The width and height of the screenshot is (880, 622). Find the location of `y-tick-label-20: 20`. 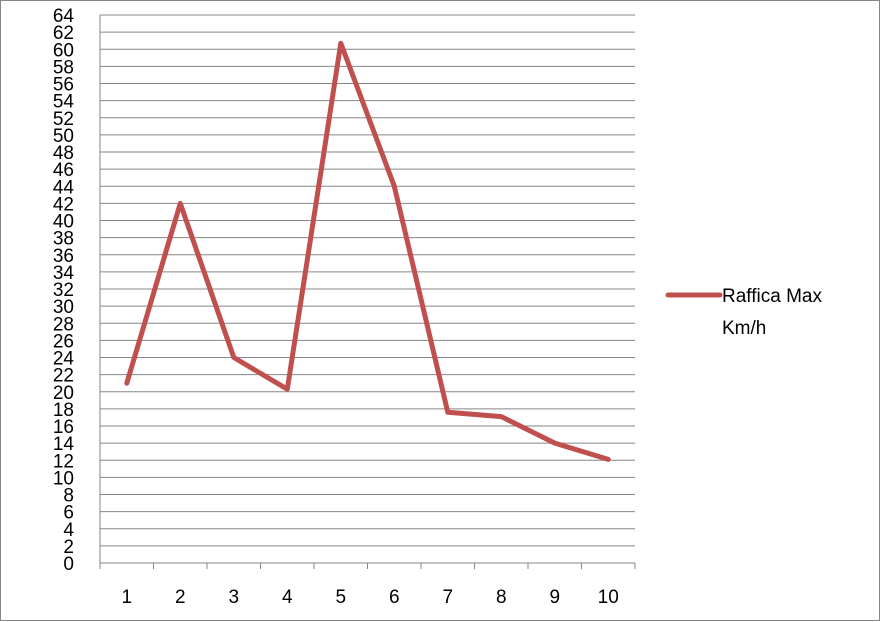

y-tick-label-20: 20 is located at coordinates (63, 393).